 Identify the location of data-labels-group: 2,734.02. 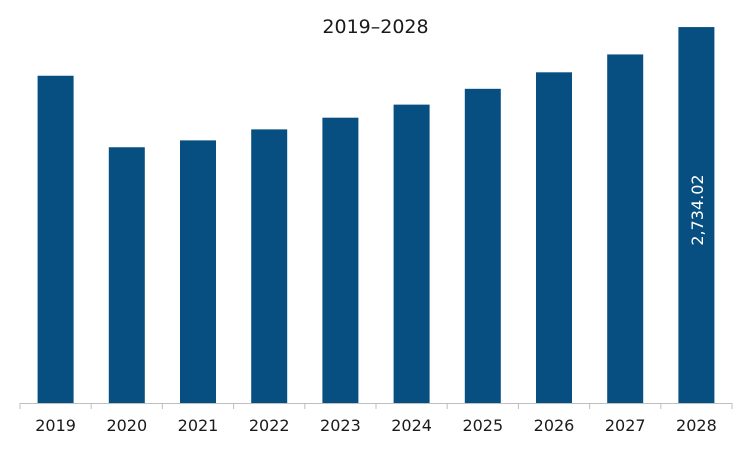
(697, 209).